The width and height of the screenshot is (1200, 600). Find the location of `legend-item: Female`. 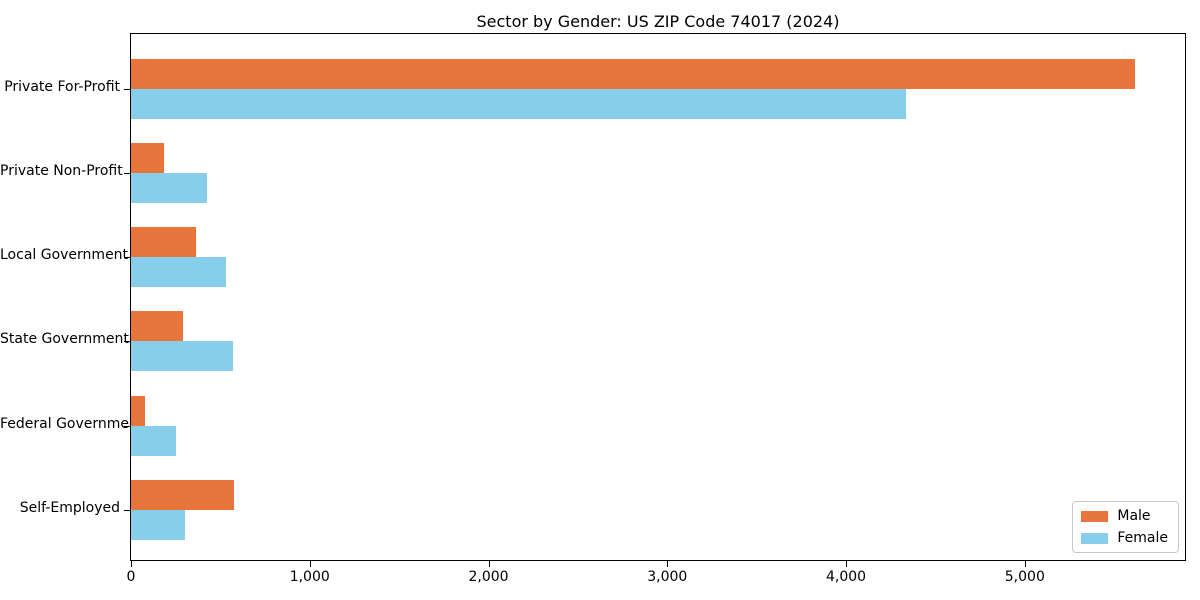

legend-item: Female is located at coordinates (1124, 538).